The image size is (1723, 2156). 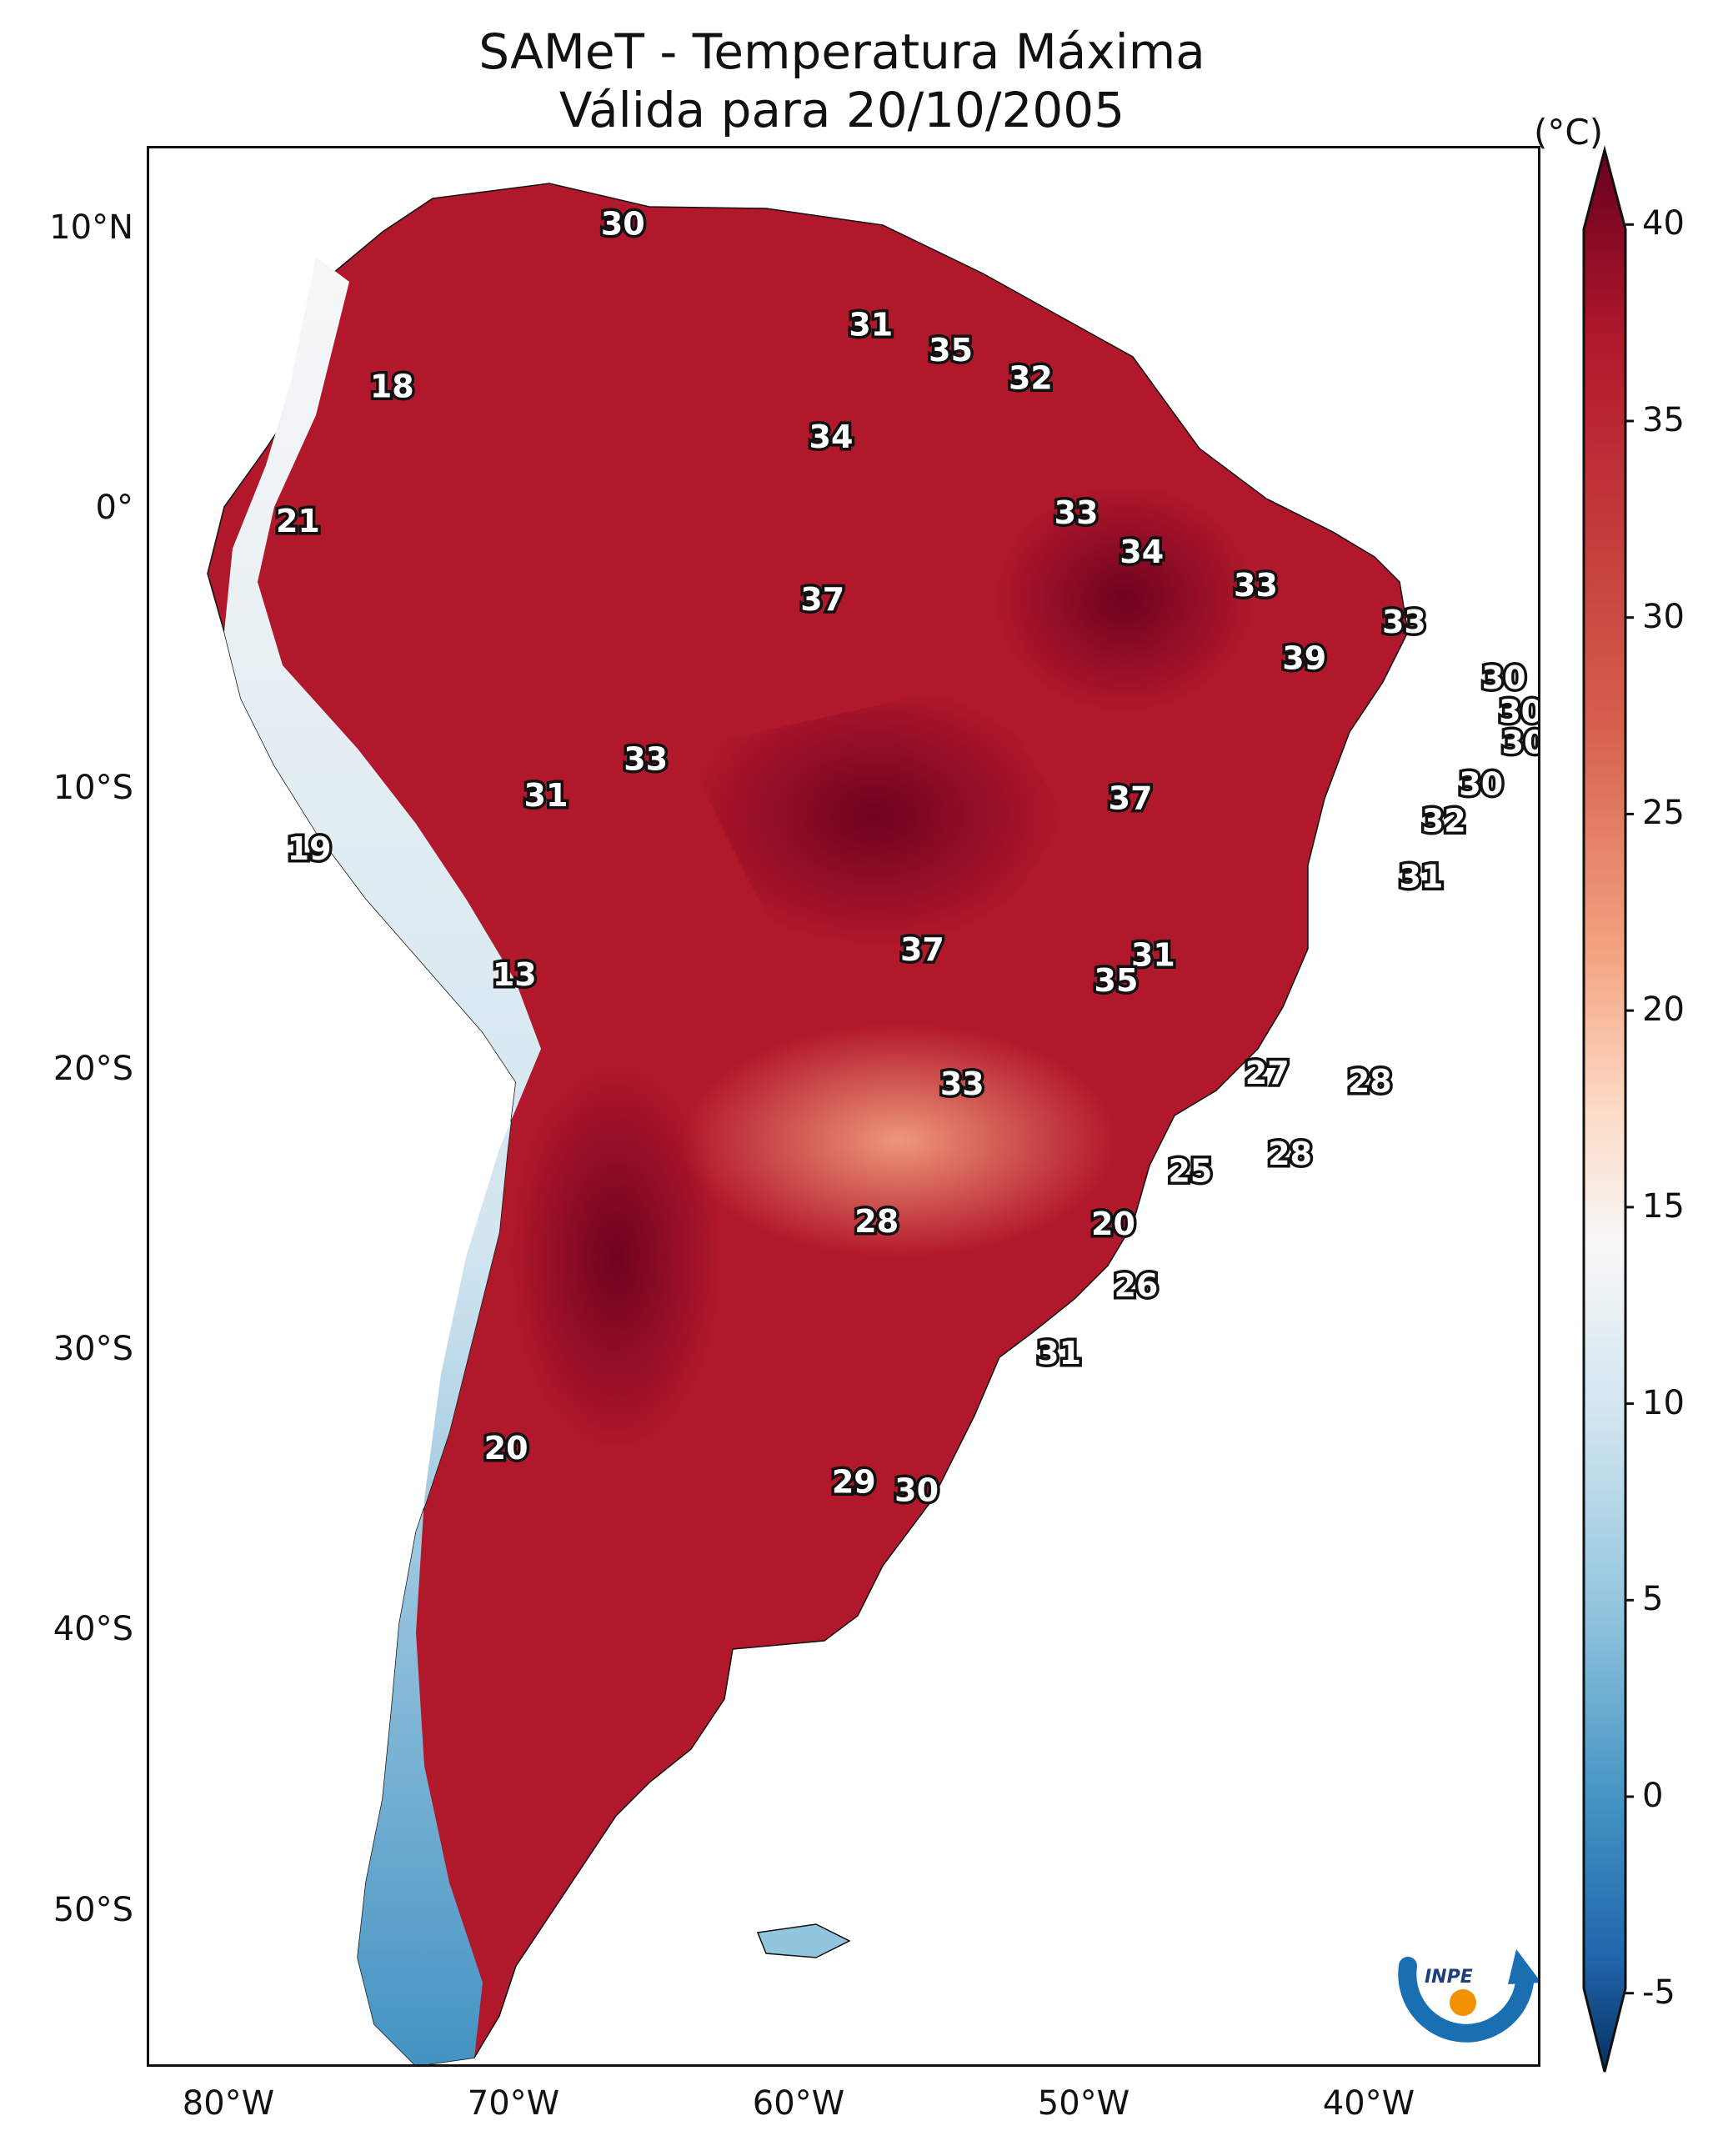 I want to click on point-value-label: 13, so click(x=515, y=974).